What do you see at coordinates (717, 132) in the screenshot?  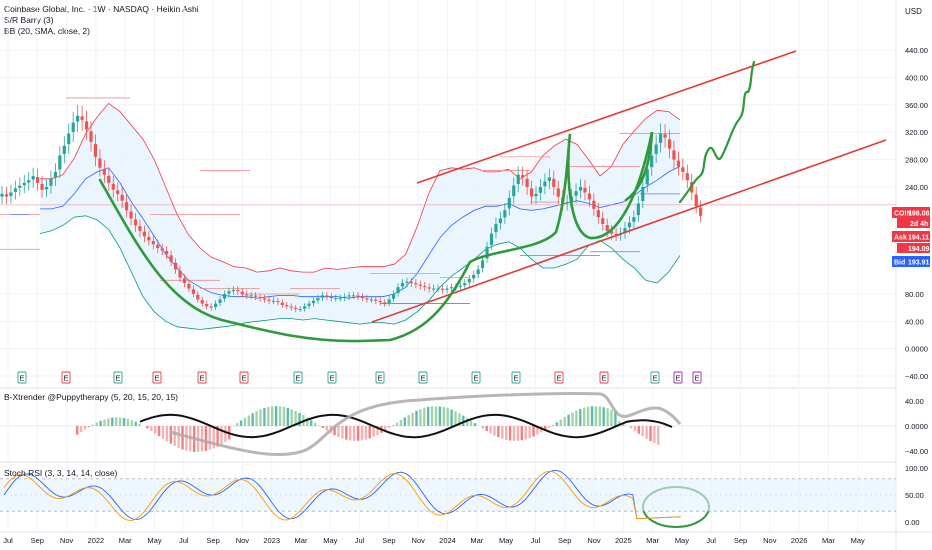 I see `projection-path` at bounding box center [717, 132].